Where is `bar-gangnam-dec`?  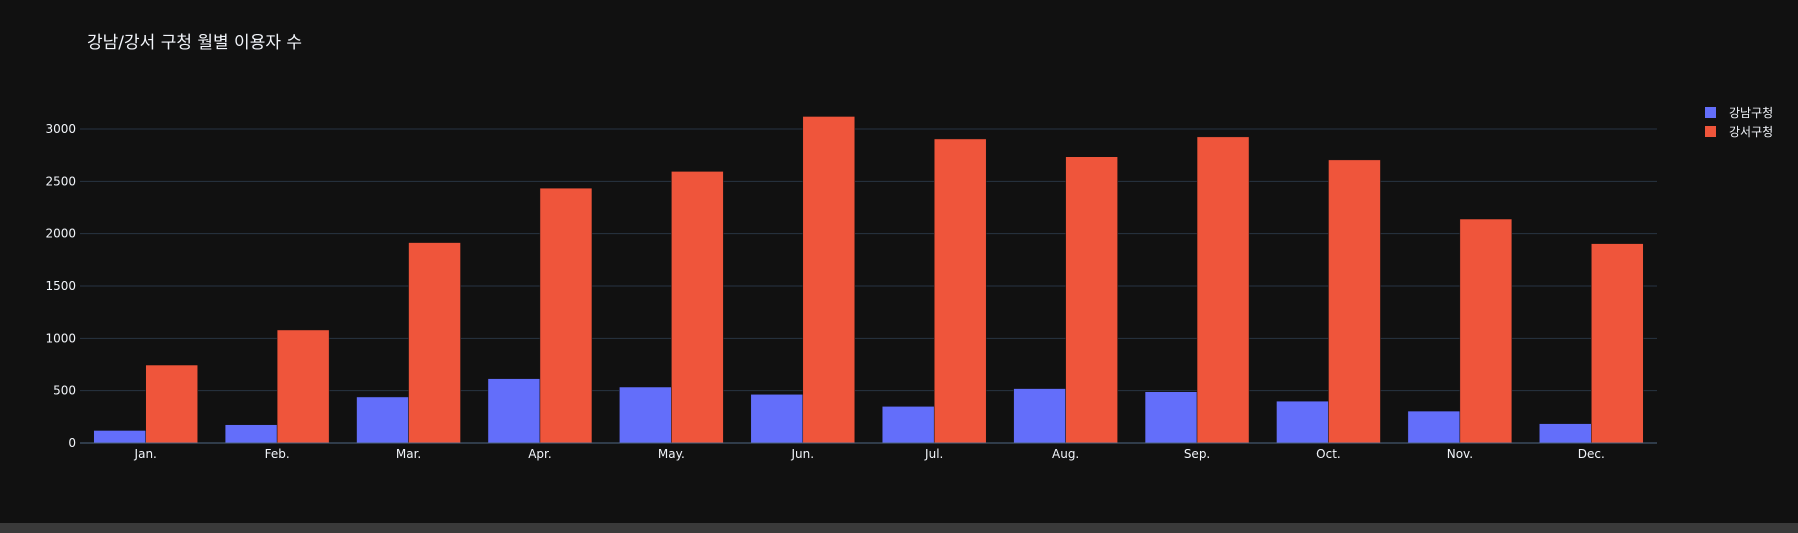 bar-gangnam-dec is located at coordinates (1565, 433).